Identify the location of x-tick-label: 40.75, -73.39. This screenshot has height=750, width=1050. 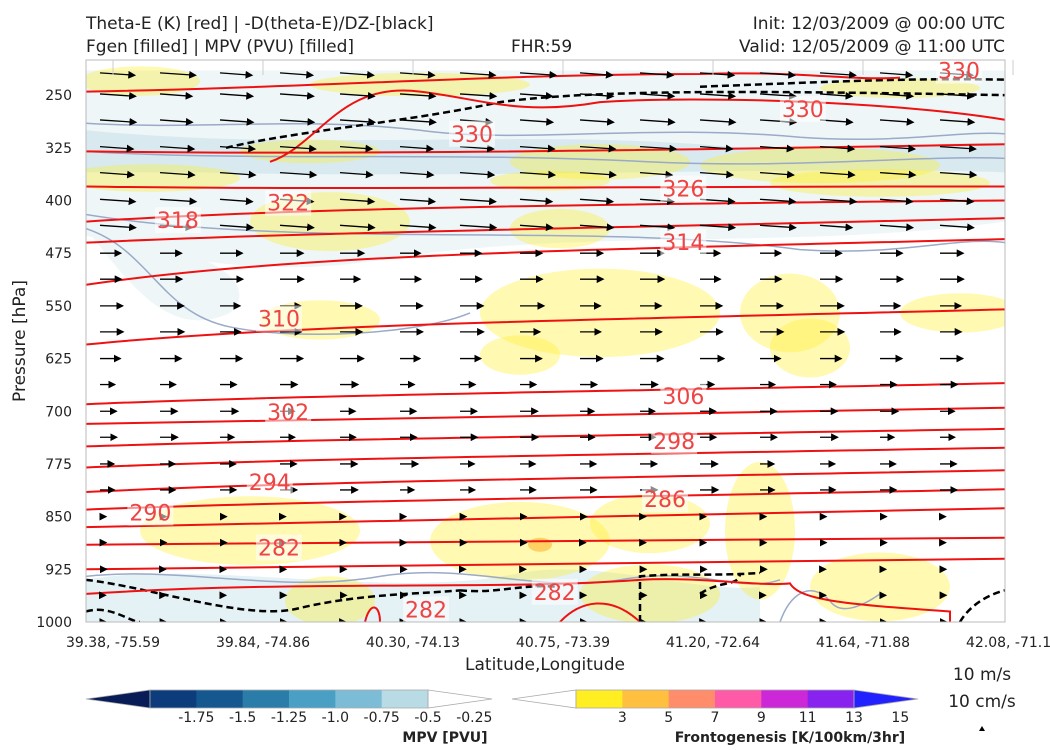
(563, 643).